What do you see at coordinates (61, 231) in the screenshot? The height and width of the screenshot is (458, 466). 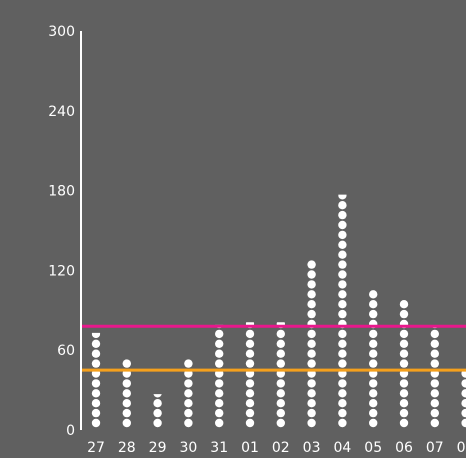 I see `y-axis-tick-labels: 0 60 120 180 240 300` at bounding box center [61, 231].